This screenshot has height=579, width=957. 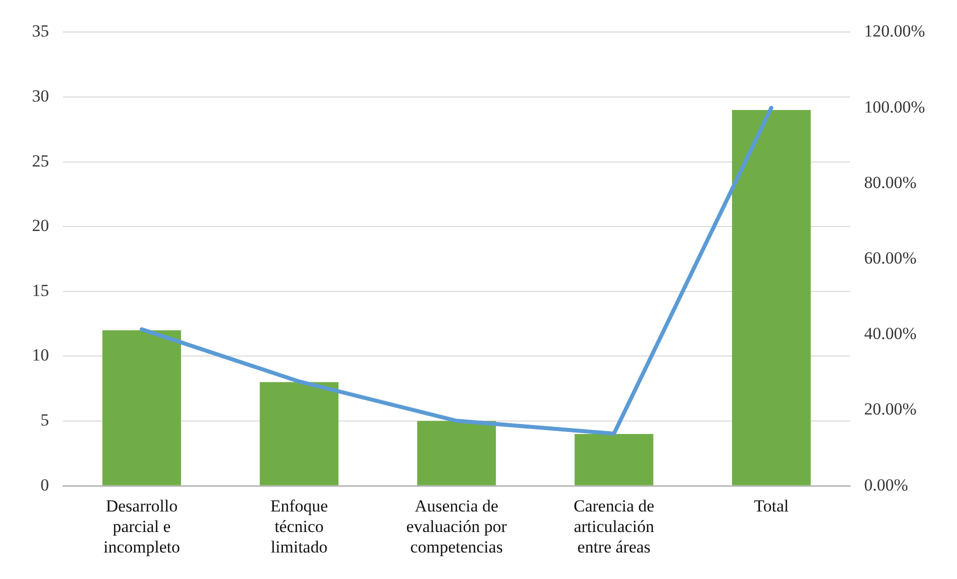 I want to click on y-tick-label: 25, so click(x=40, y=160).